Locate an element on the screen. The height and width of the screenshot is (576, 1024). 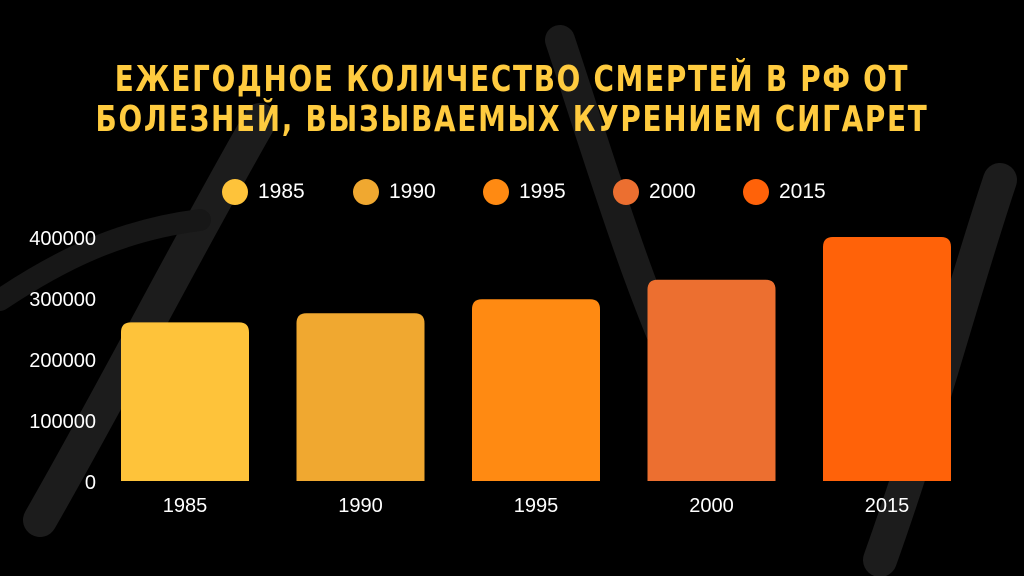
legend-label-2000: 2000 is located at coordinates (672, 191).